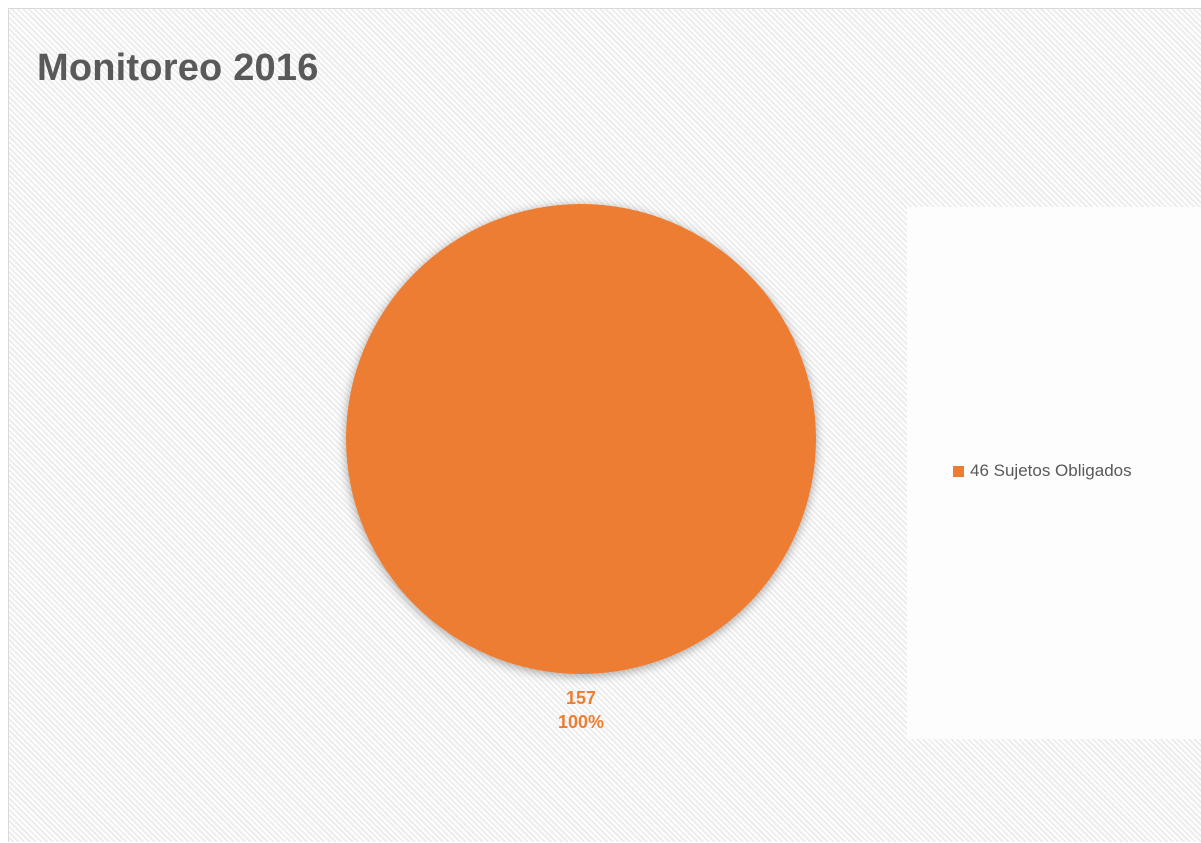 This screenshot has height=843, width=1201. What do you see at coordinates (178, 68) in the screenshot?
I see `chart-title: Monitoreo 2016` at bounding box center [178, 68].